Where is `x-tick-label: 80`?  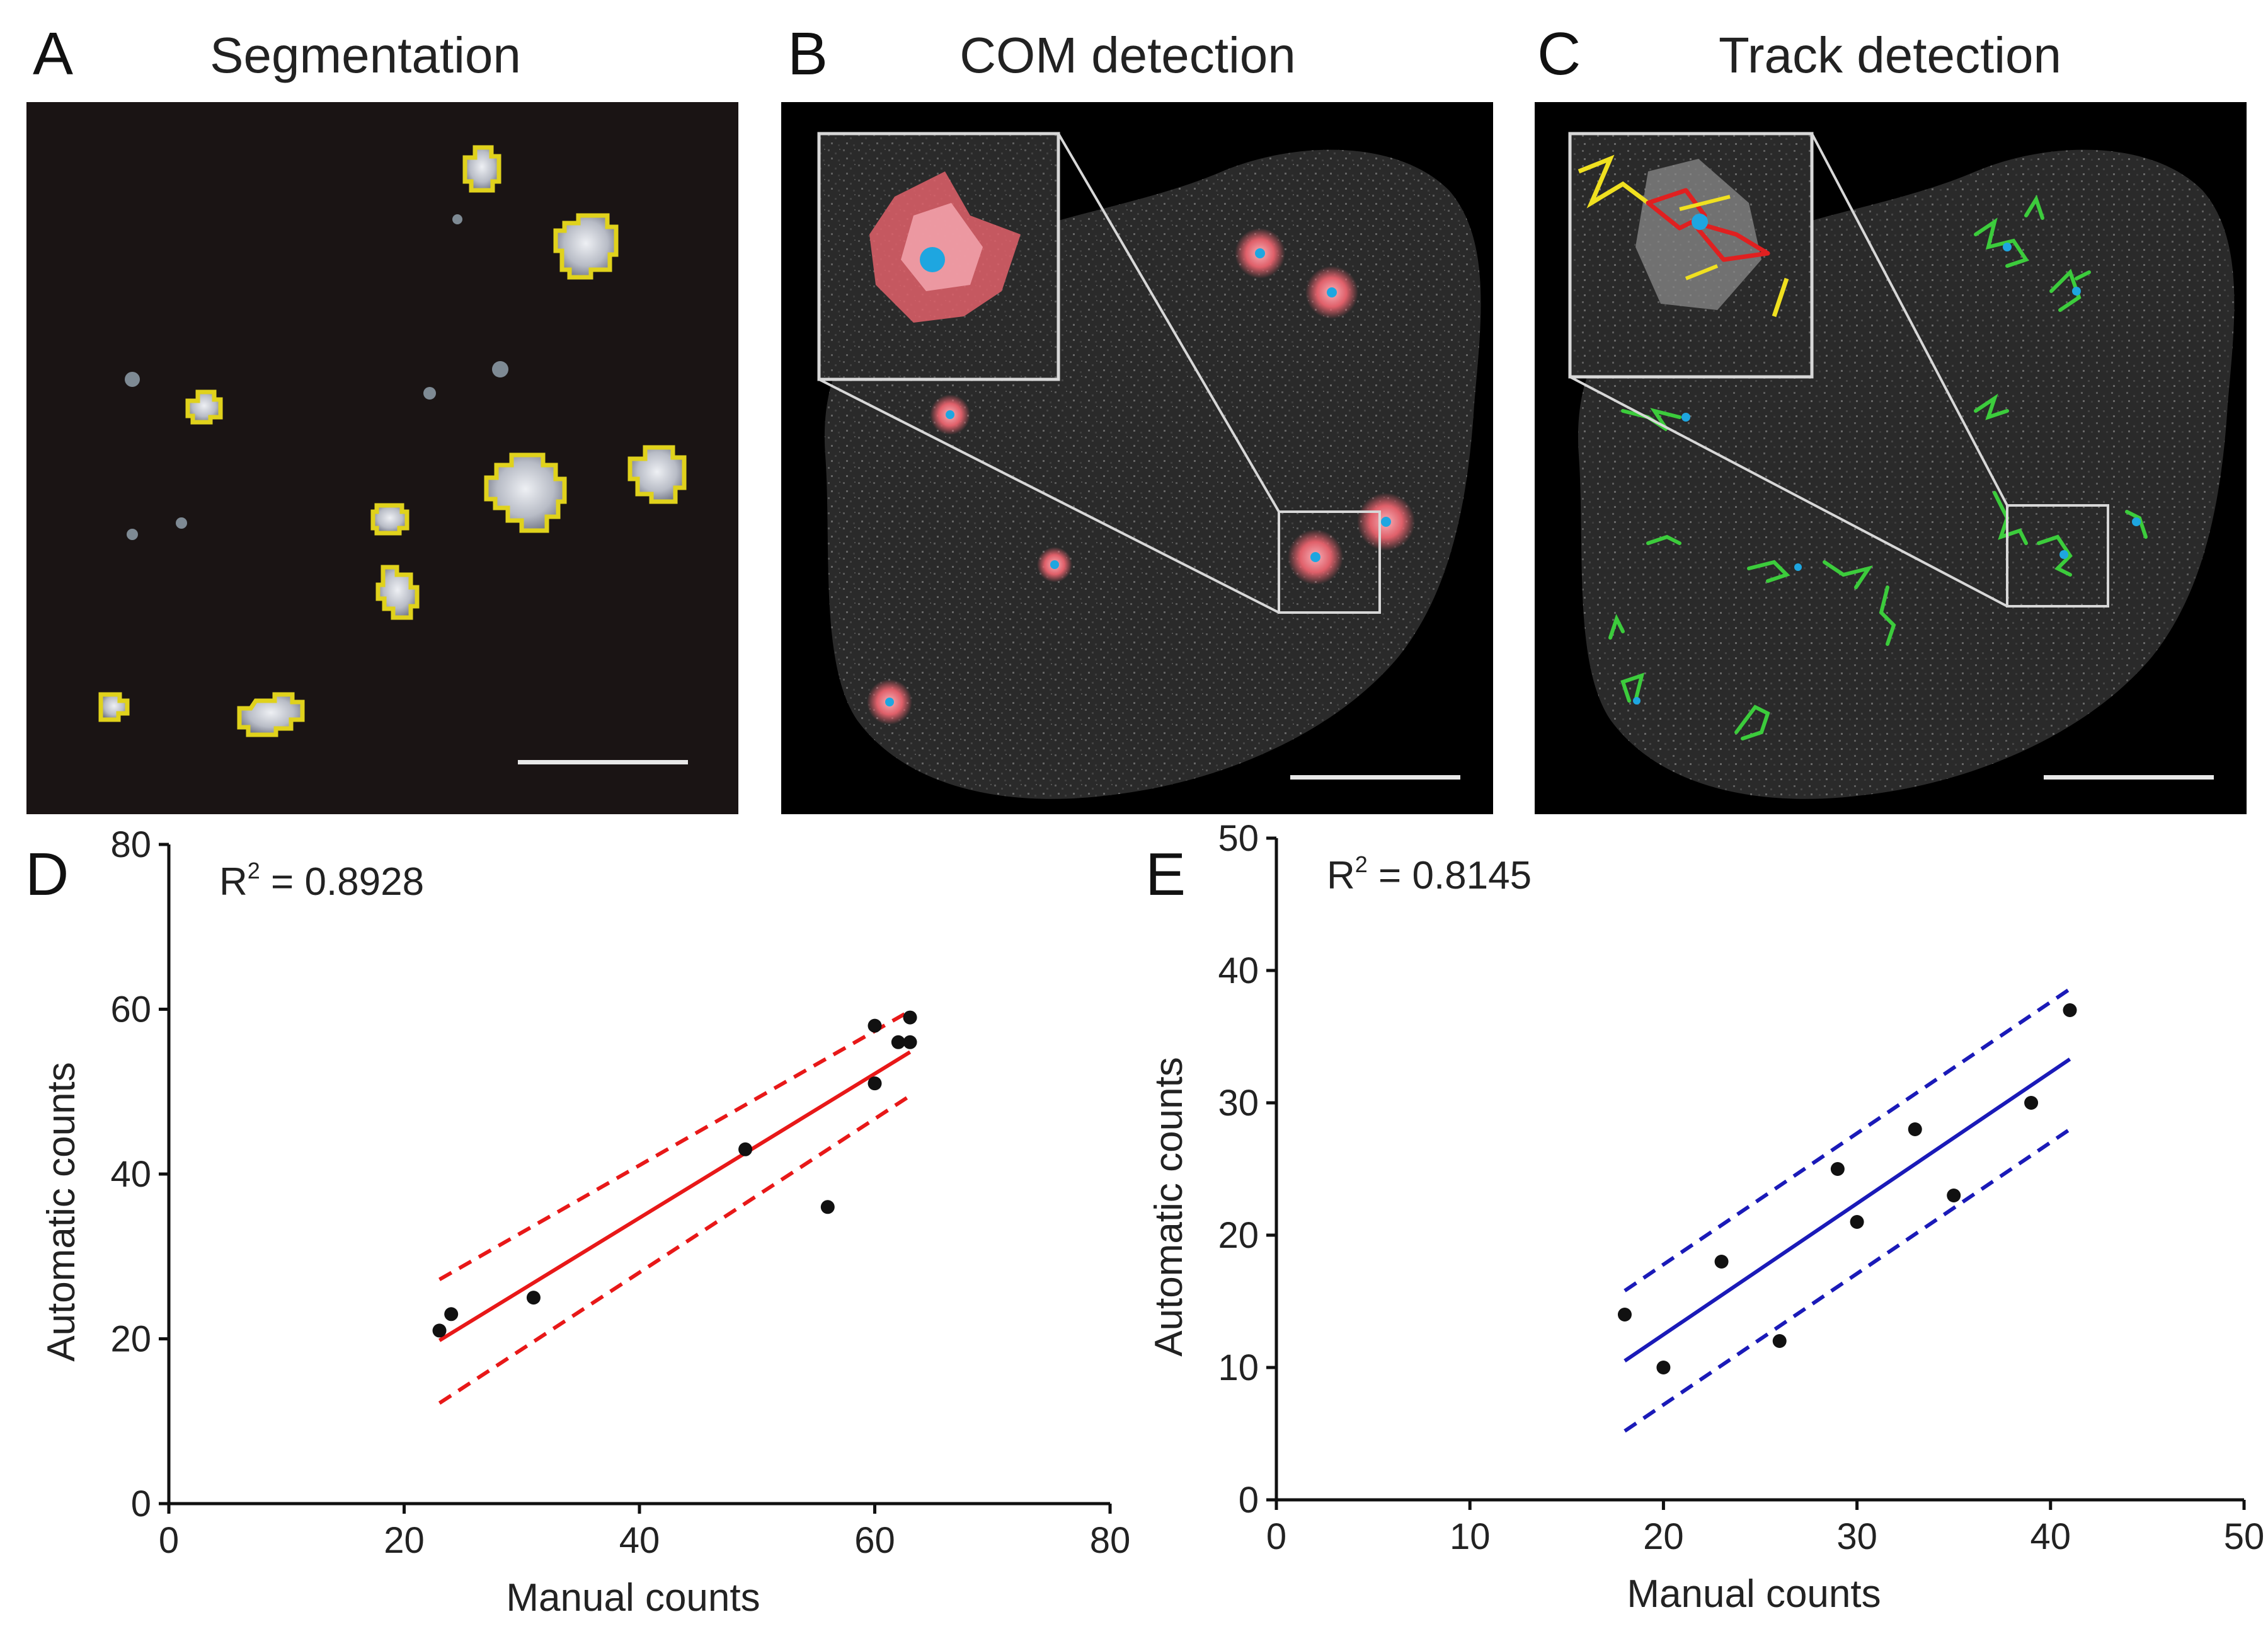 x-tick-label: 80 is located at coordinates (1110, 1540).